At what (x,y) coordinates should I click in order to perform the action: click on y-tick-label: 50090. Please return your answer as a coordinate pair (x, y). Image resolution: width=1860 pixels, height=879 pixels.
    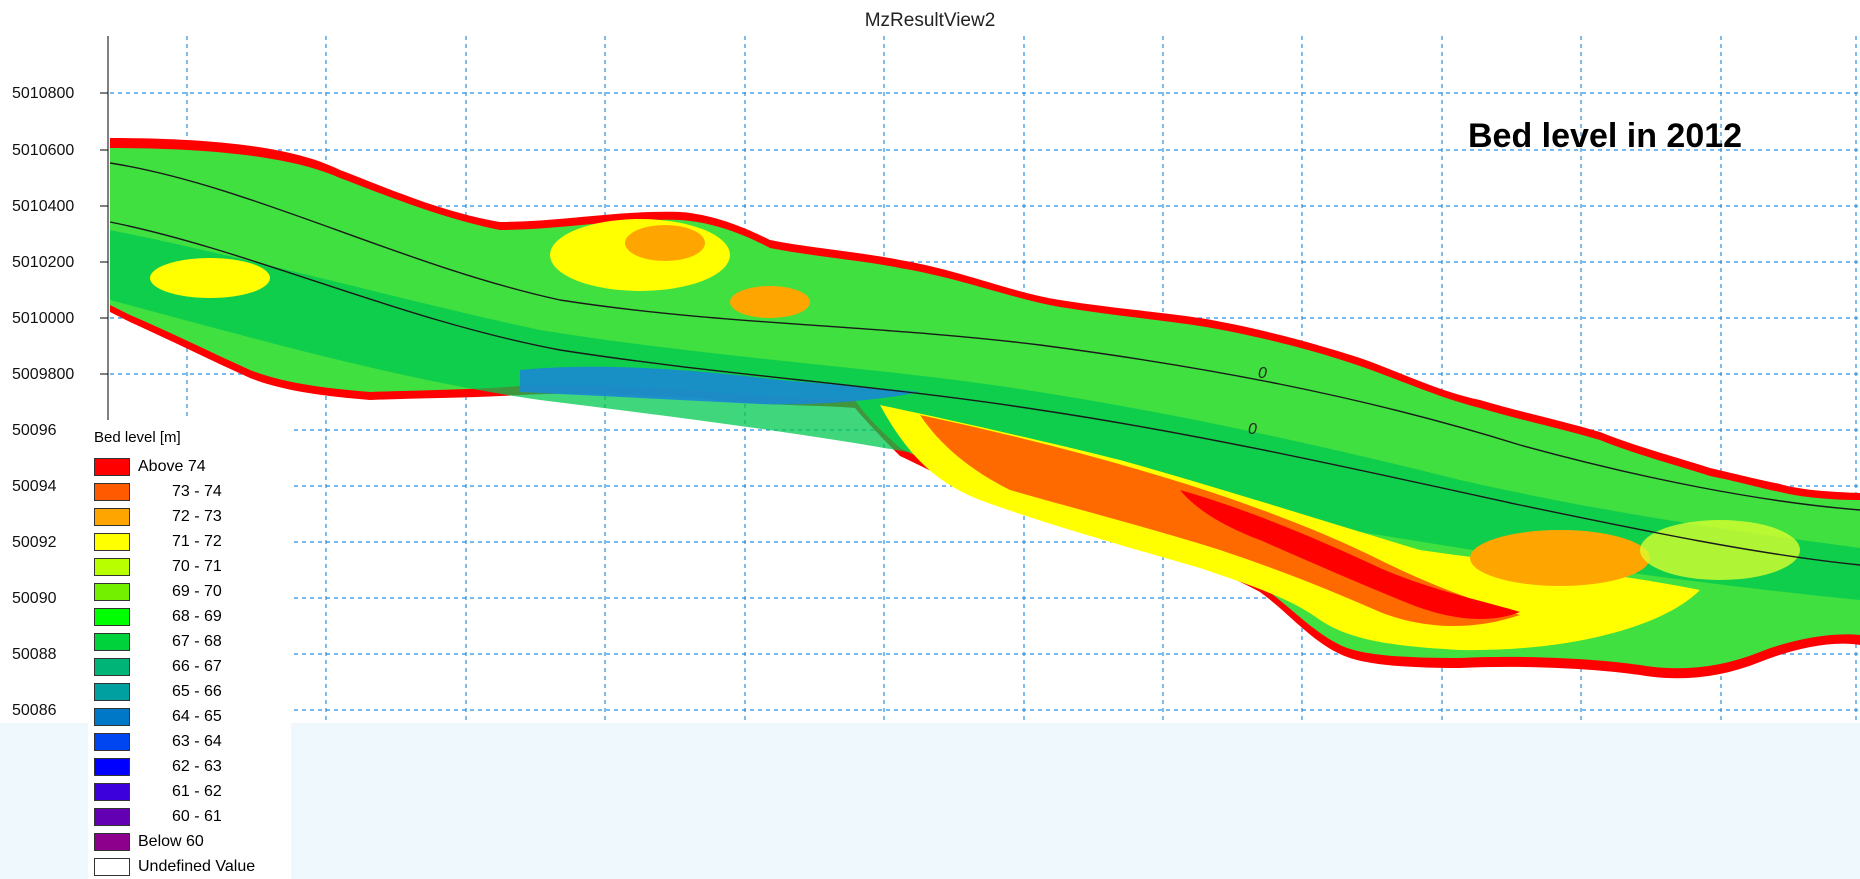
    Looking at the image, I should click on (34, 598).